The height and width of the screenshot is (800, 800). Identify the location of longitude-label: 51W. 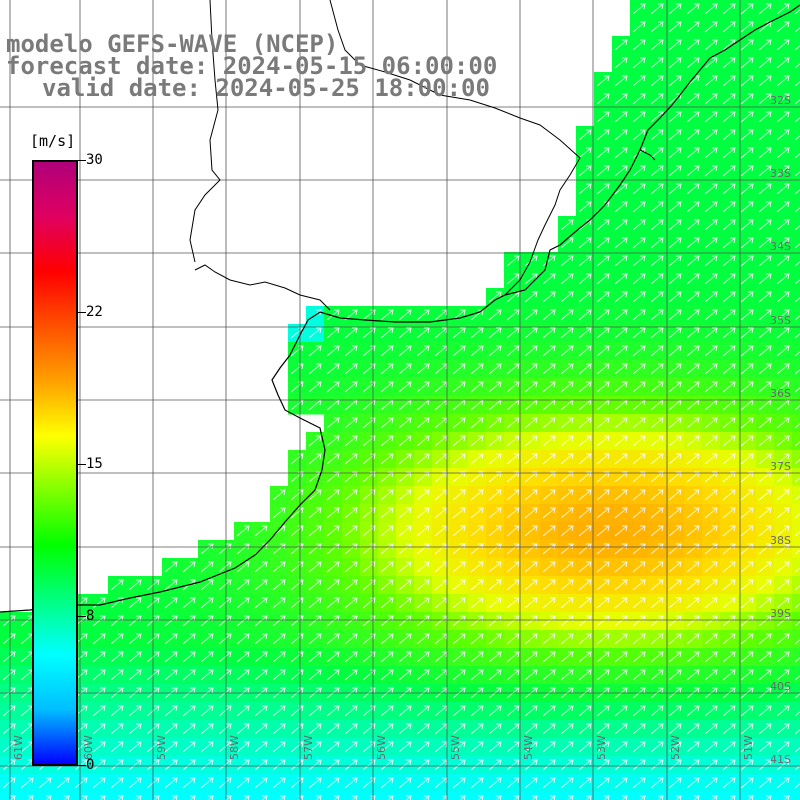
(748, 747).